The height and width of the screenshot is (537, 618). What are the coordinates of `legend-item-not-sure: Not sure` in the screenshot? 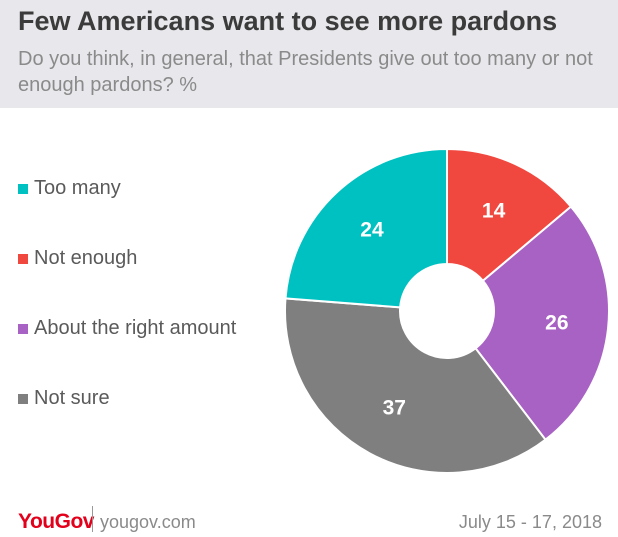 It's located at (64, 398).